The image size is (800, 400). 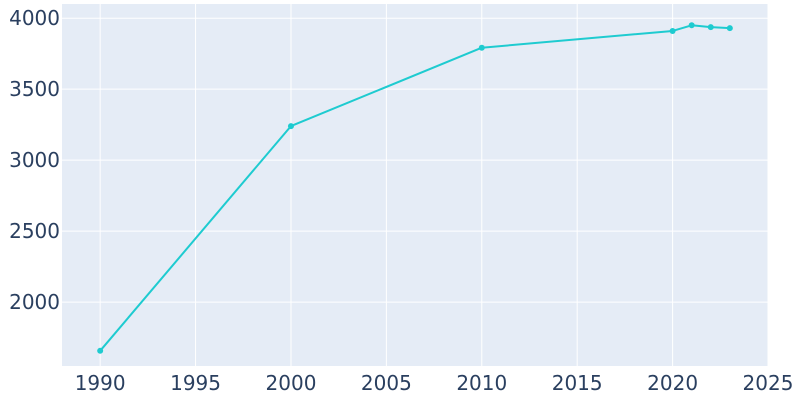 I want to click on y-tick-label-2000: 2000, so click(x=34, y=302).